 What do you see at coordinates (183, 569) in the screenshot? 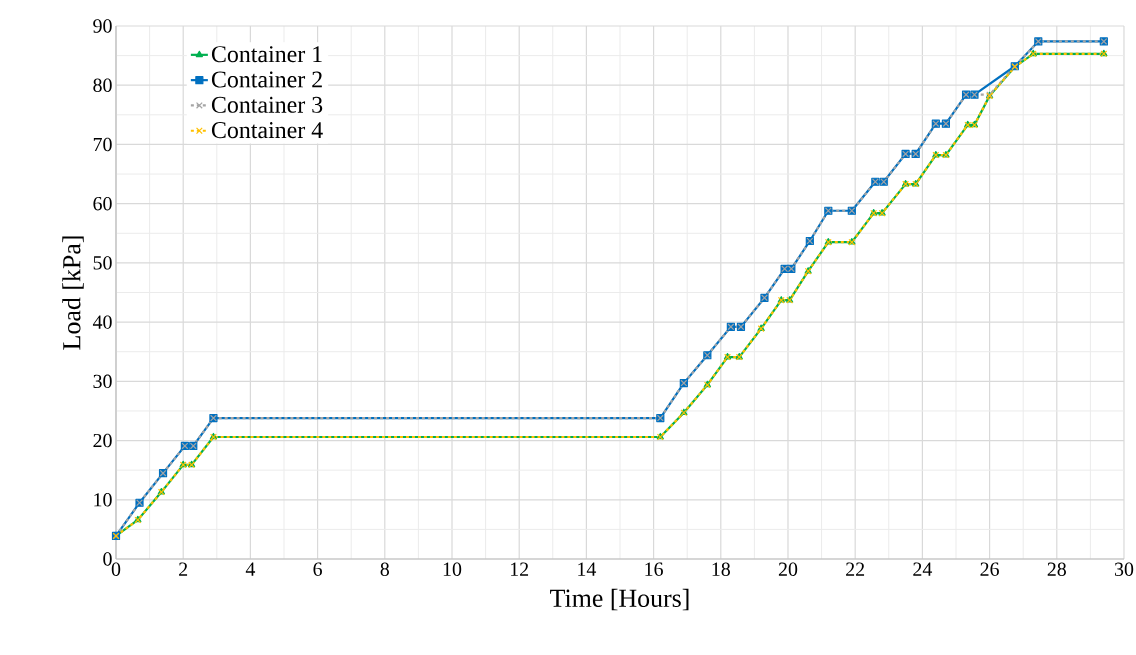
I see `x-tick-label: 2` at bounding box center [183, 569].